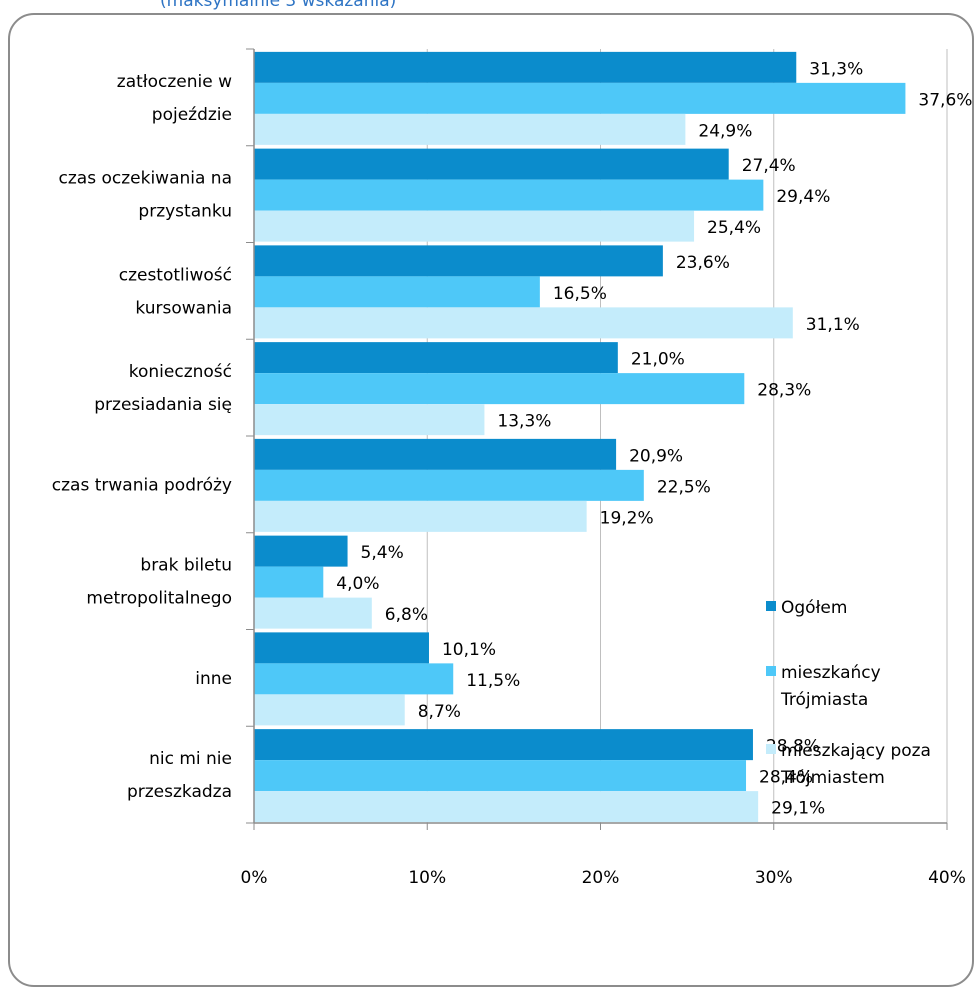  I want to click on category-label: czas oczekiwania na, so click(145, 179).